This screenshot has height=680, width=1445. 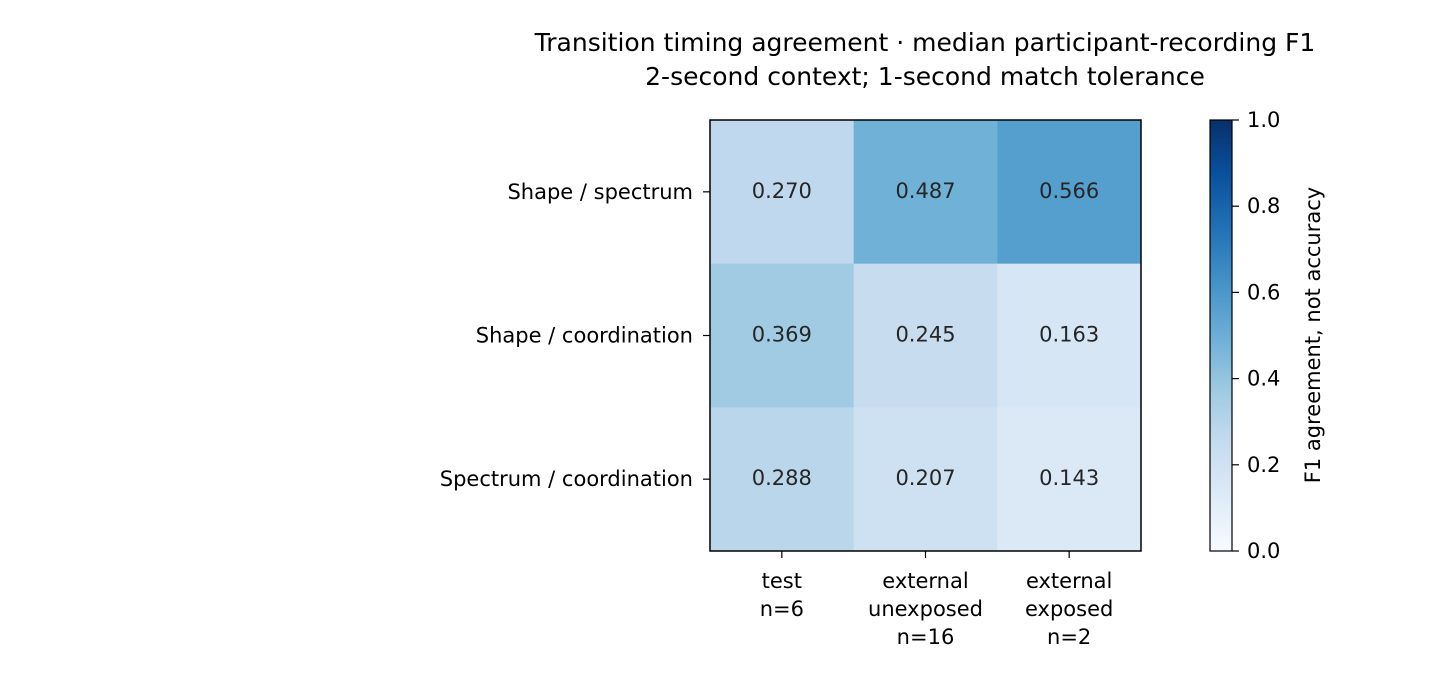 I want to click on cell-value-label: 0.207, so click(x=925, y=478).